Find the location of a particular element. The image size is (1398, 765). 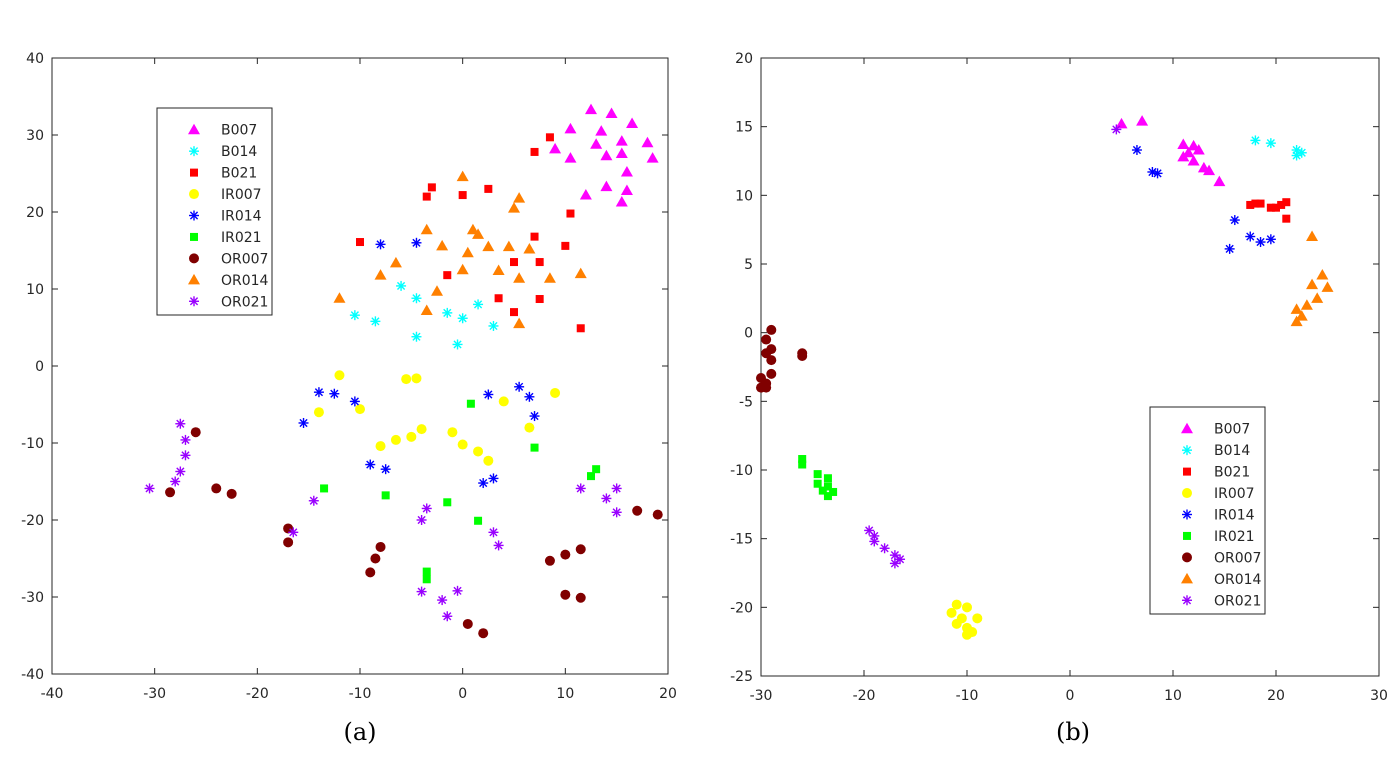

legend-label: OR021 is located at coordinates (244, 302).